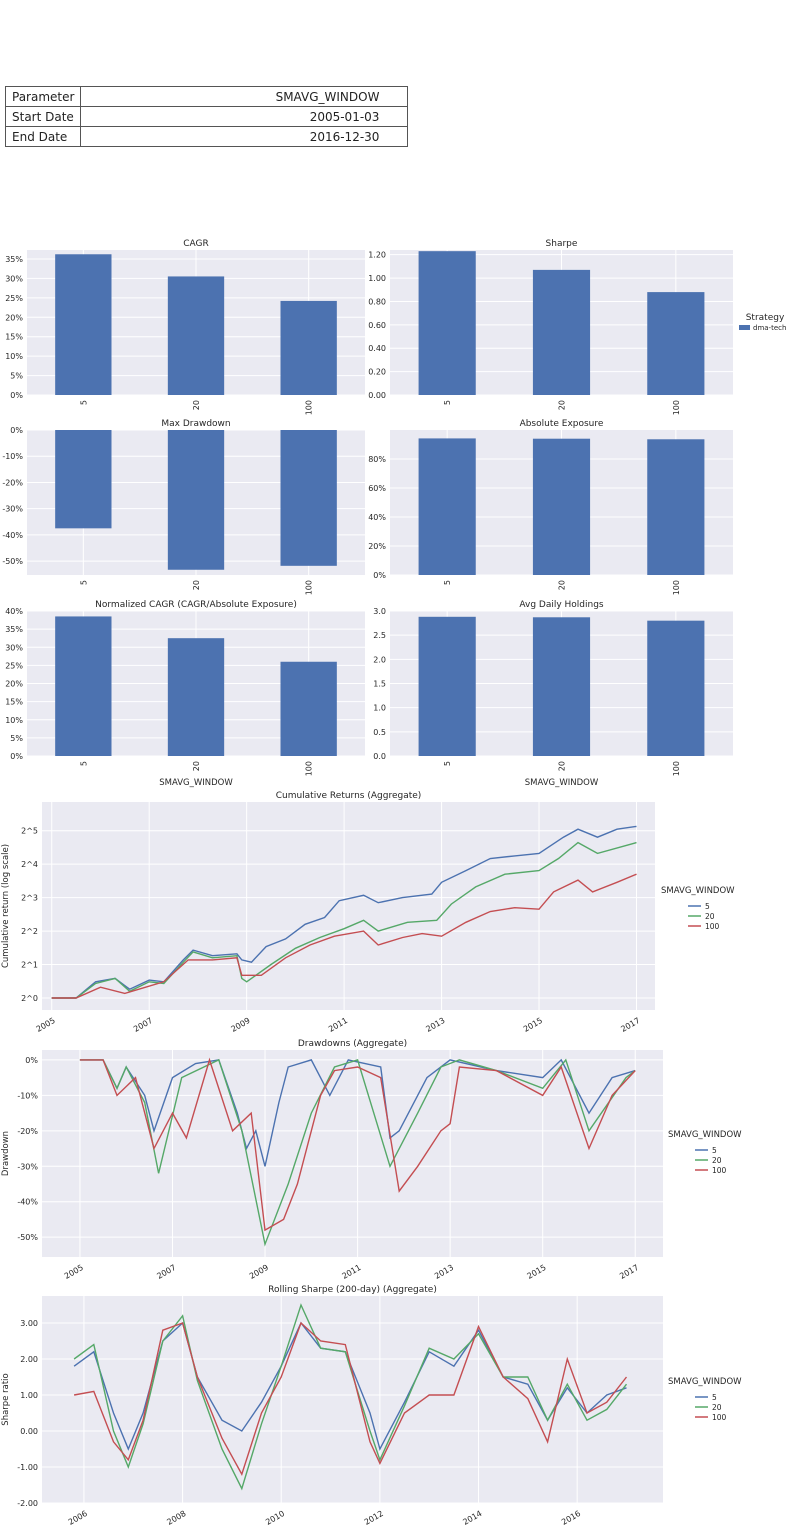  What do you see at coordinates (78, 1518) in the screenshot?
I see `x-tick-label: 2006` at bounding box center [78, 1518].